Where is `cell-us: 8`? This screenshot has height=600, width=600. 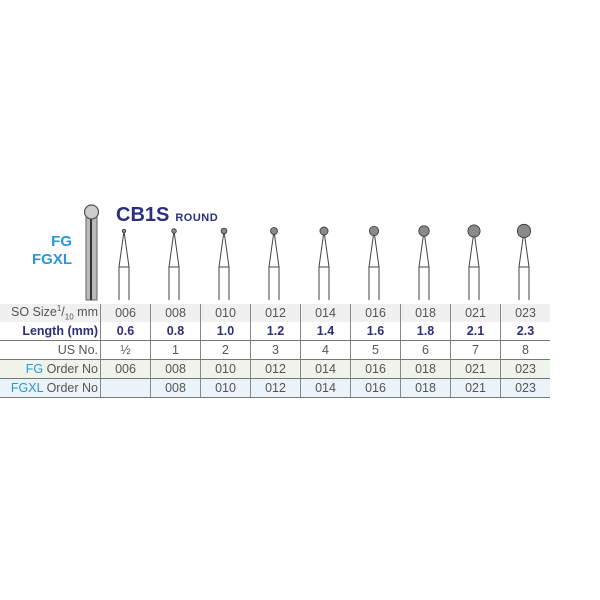
cell-us: 8 is located at coordinates (525, 350).